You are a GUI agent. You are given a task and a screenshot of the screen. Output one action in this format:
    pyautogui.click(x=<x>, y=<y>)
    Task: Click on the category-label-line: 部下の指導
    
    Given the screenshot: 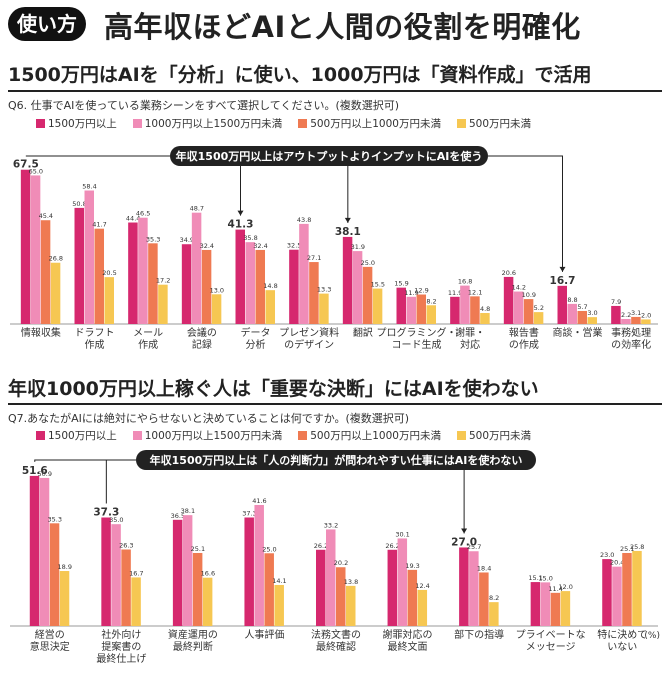 What is the action you would take?
    pyautogui.click(x=479, y=634)
    